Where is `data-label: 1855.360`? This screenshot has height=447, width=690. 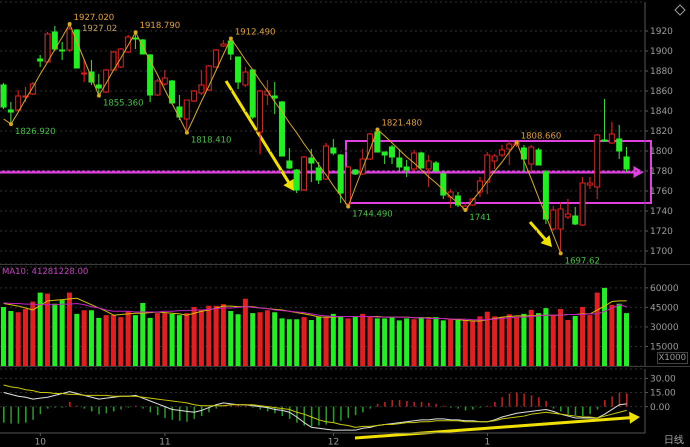
data-label: 1855.360 is located at coordinates (123, 103).